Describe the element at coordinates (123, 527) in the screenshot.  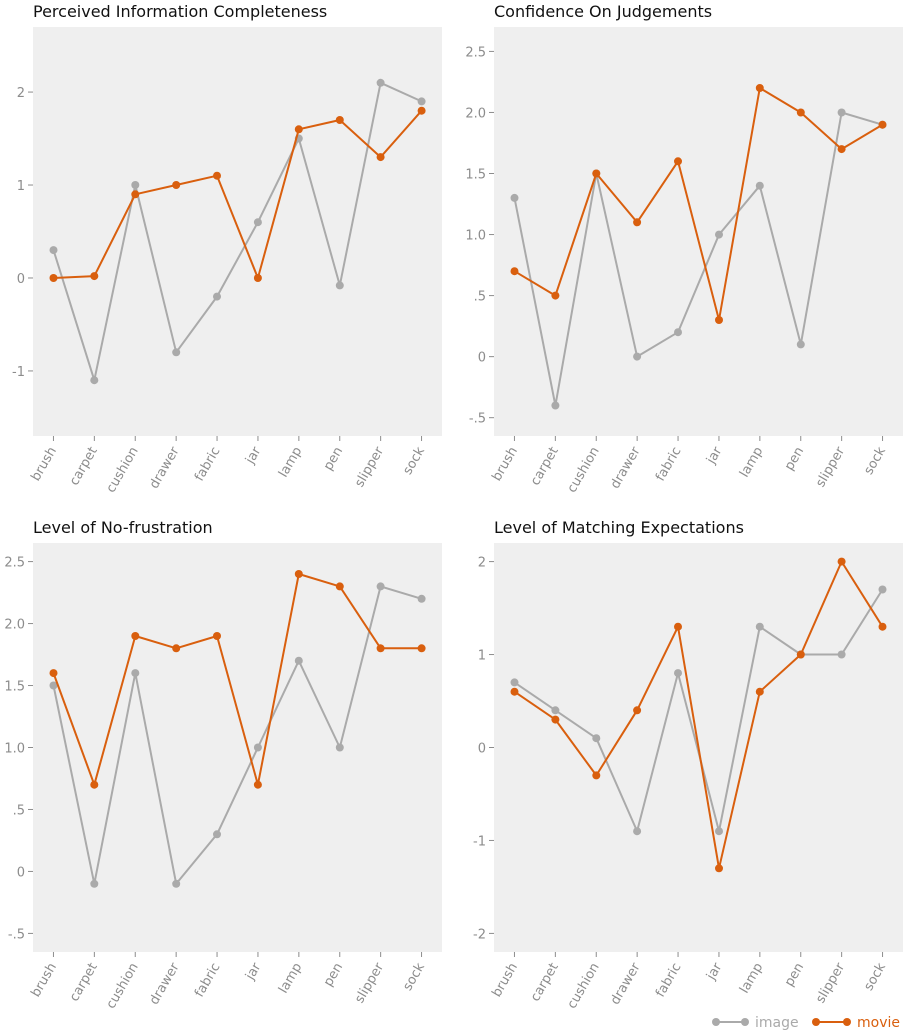
I see `panel-title: Level of No-frustration` at that location.